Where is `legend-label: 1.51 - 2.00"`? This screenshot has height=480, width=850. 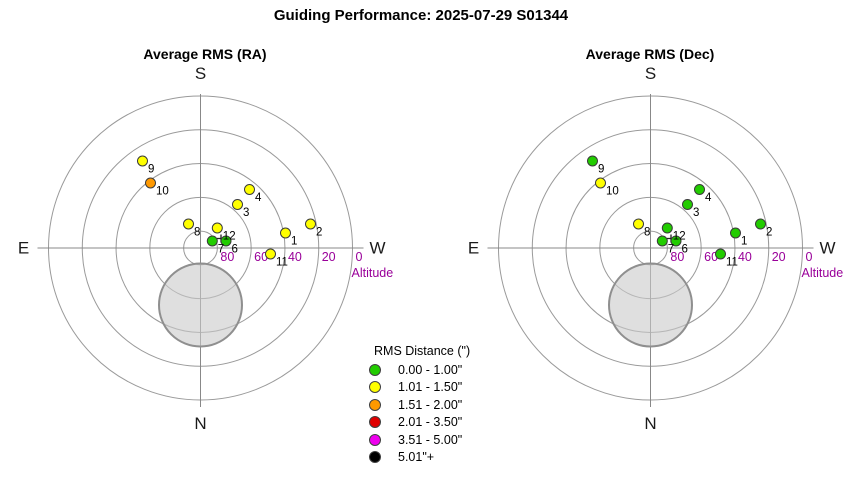 legend-label: 1.51 - 2.00" is located at coordinates (430, 404).